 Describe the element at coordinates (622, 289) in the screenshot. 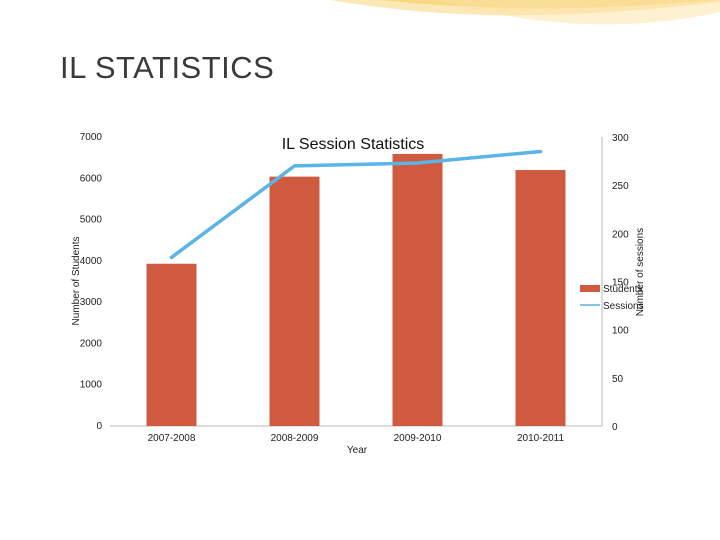

I see `legend-students-label: Students` at that location.